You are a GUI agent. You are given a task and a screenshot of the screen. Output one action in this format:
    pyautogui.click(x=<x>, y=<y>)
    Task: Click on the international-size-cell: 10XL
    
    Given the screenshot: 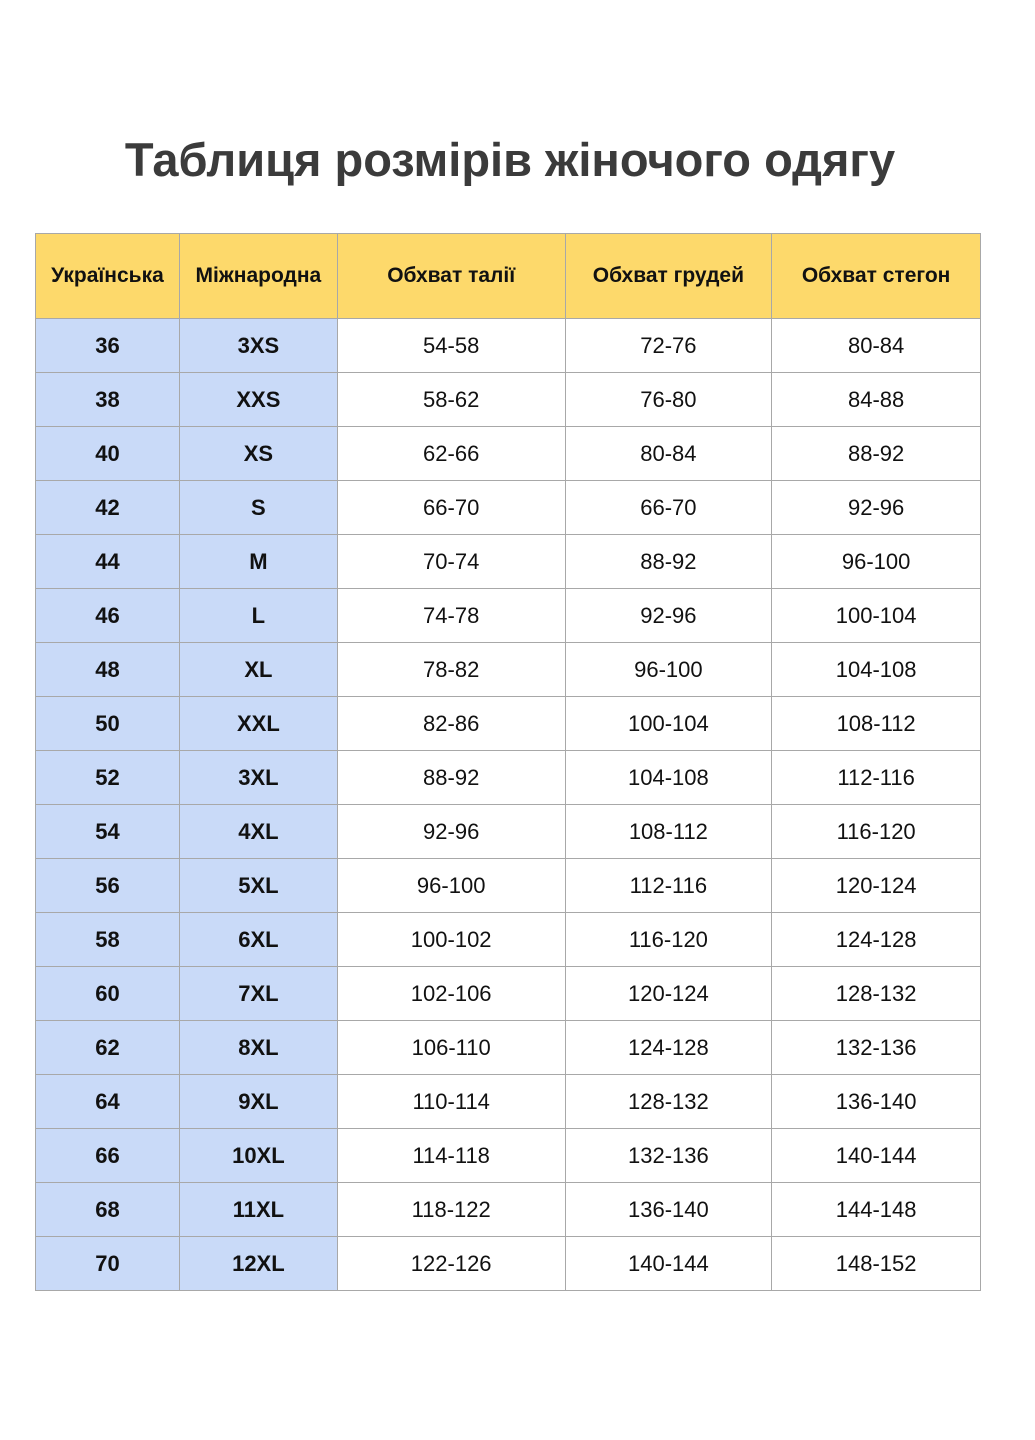 What is the action you would take?
    pyautogui.click(x=258, y=1155)
    